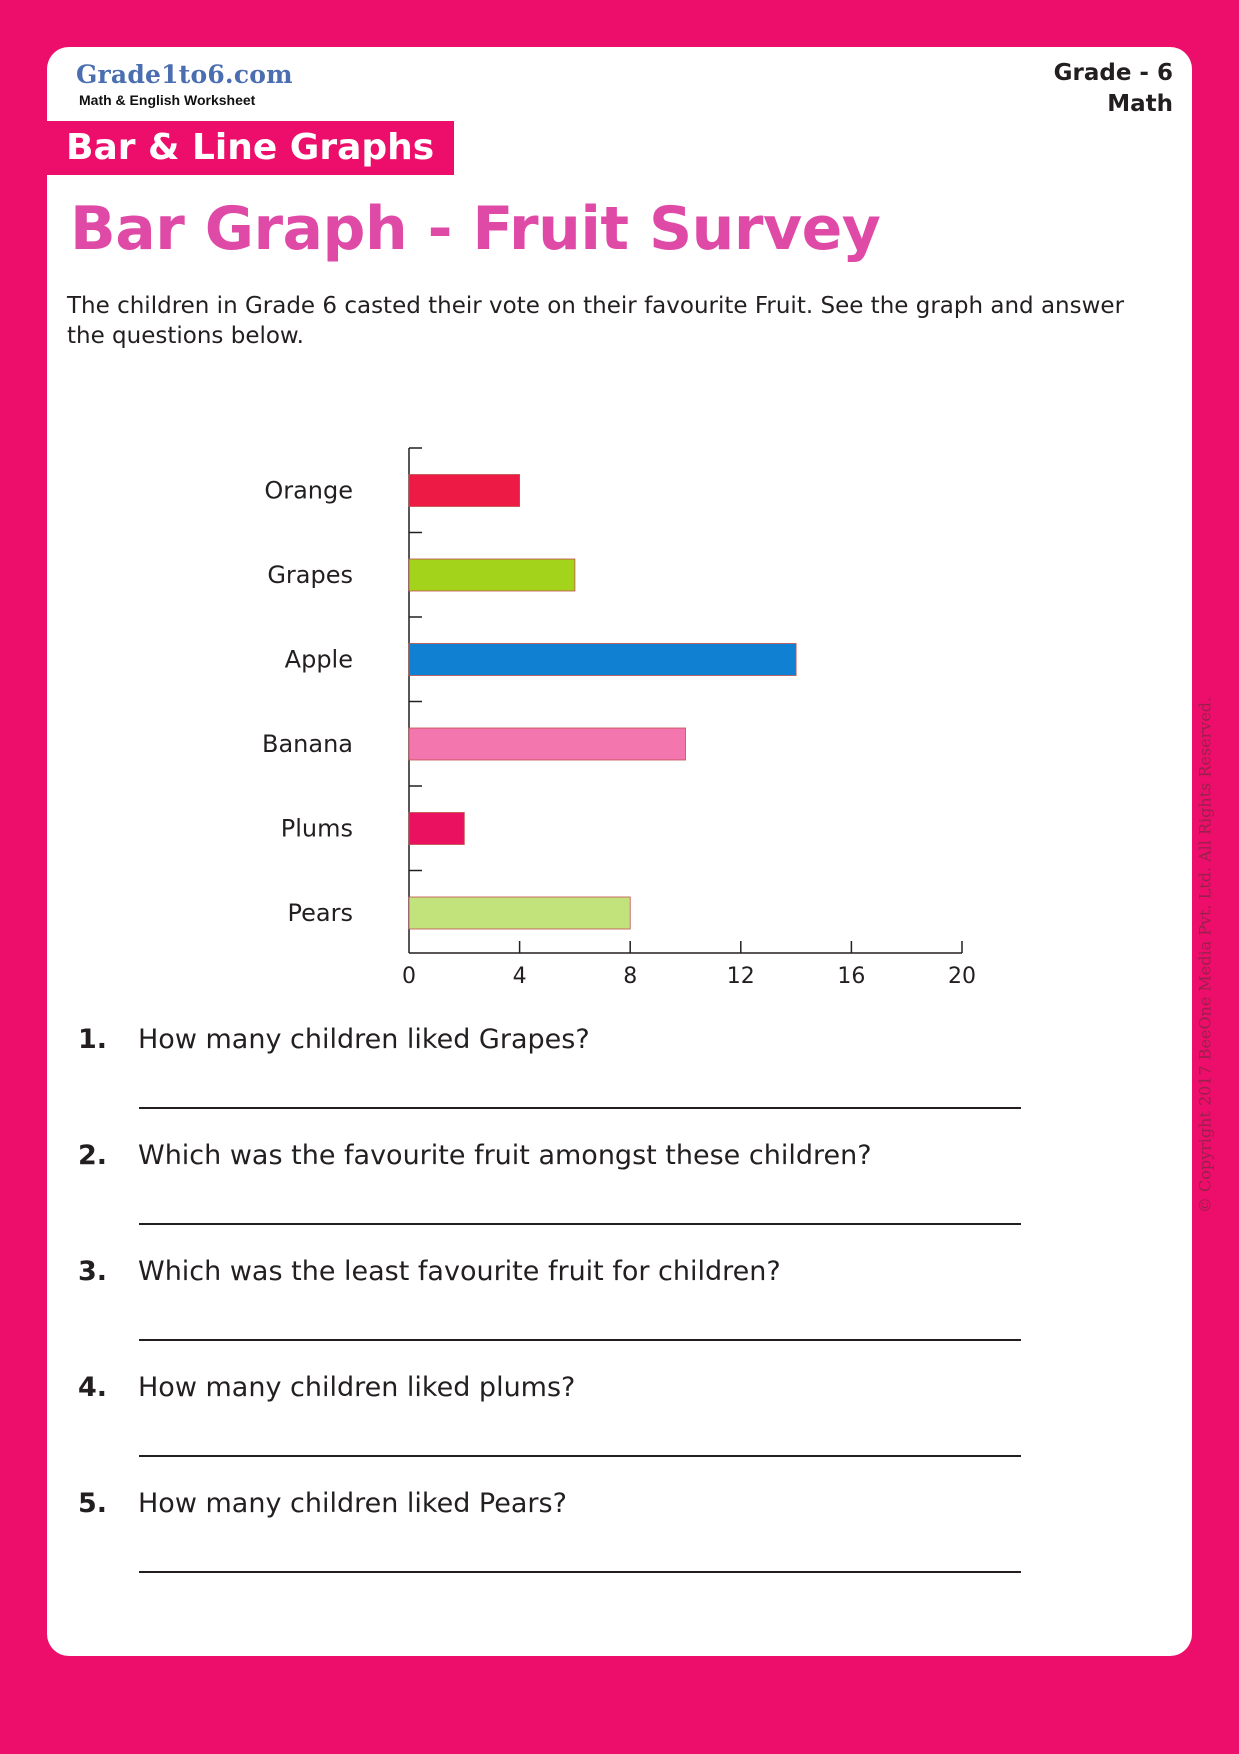  I want to click on x-tick-label: 4, so click(520, 976).